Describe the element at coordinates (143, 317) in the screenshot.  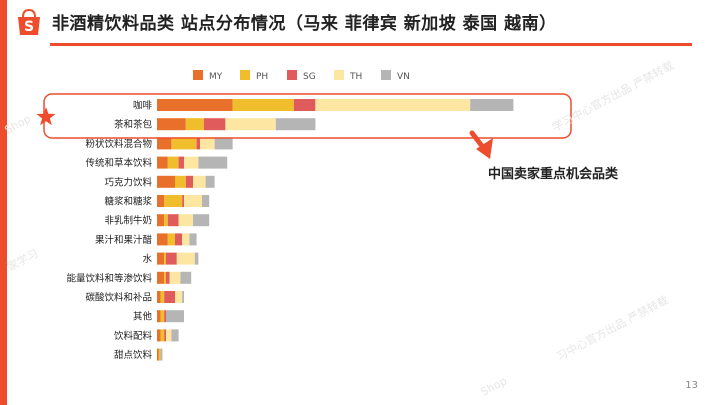
I see `category-label: 其他` at that location.